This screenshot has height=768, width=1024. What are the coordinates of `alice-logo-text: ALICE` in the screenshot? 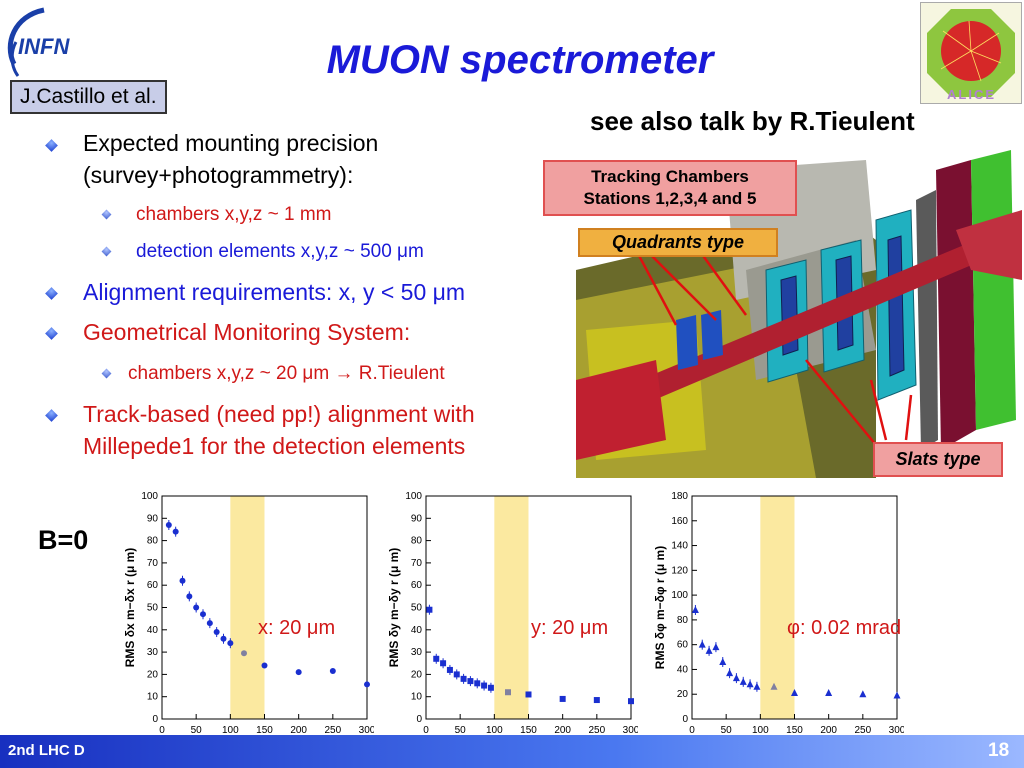 It's located at (971, 94).